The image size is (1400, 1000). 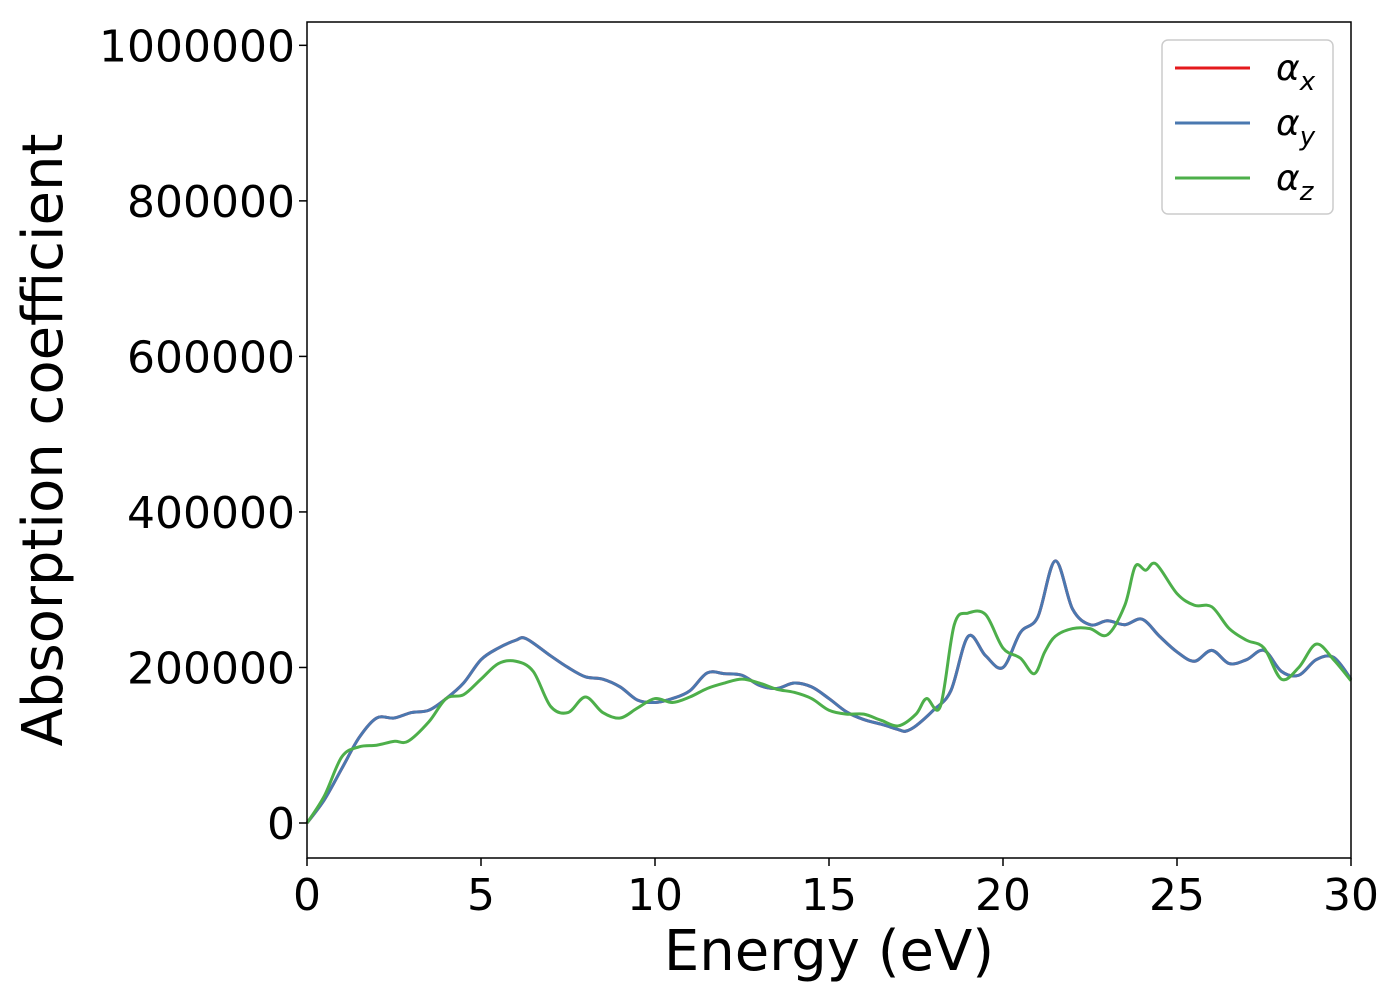 I want to click on x-axis: 0 5 10 15 20 25 30, so click(x=836, y=889).